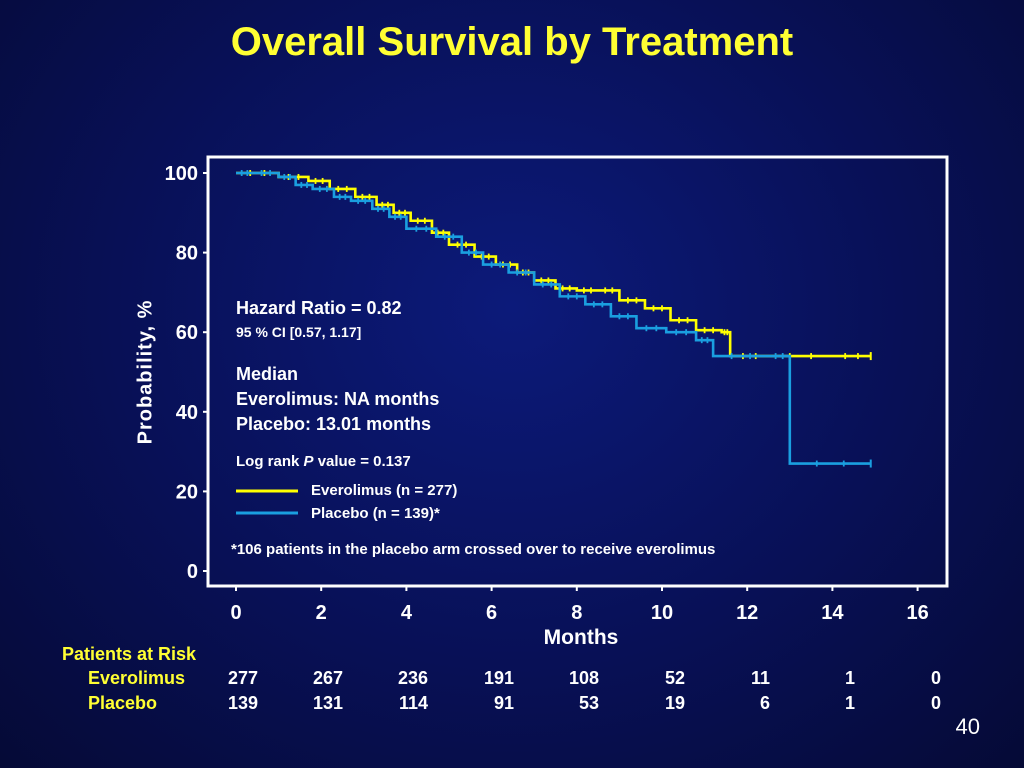  I want to click on y-tick-label: 0, so click(192, 572).